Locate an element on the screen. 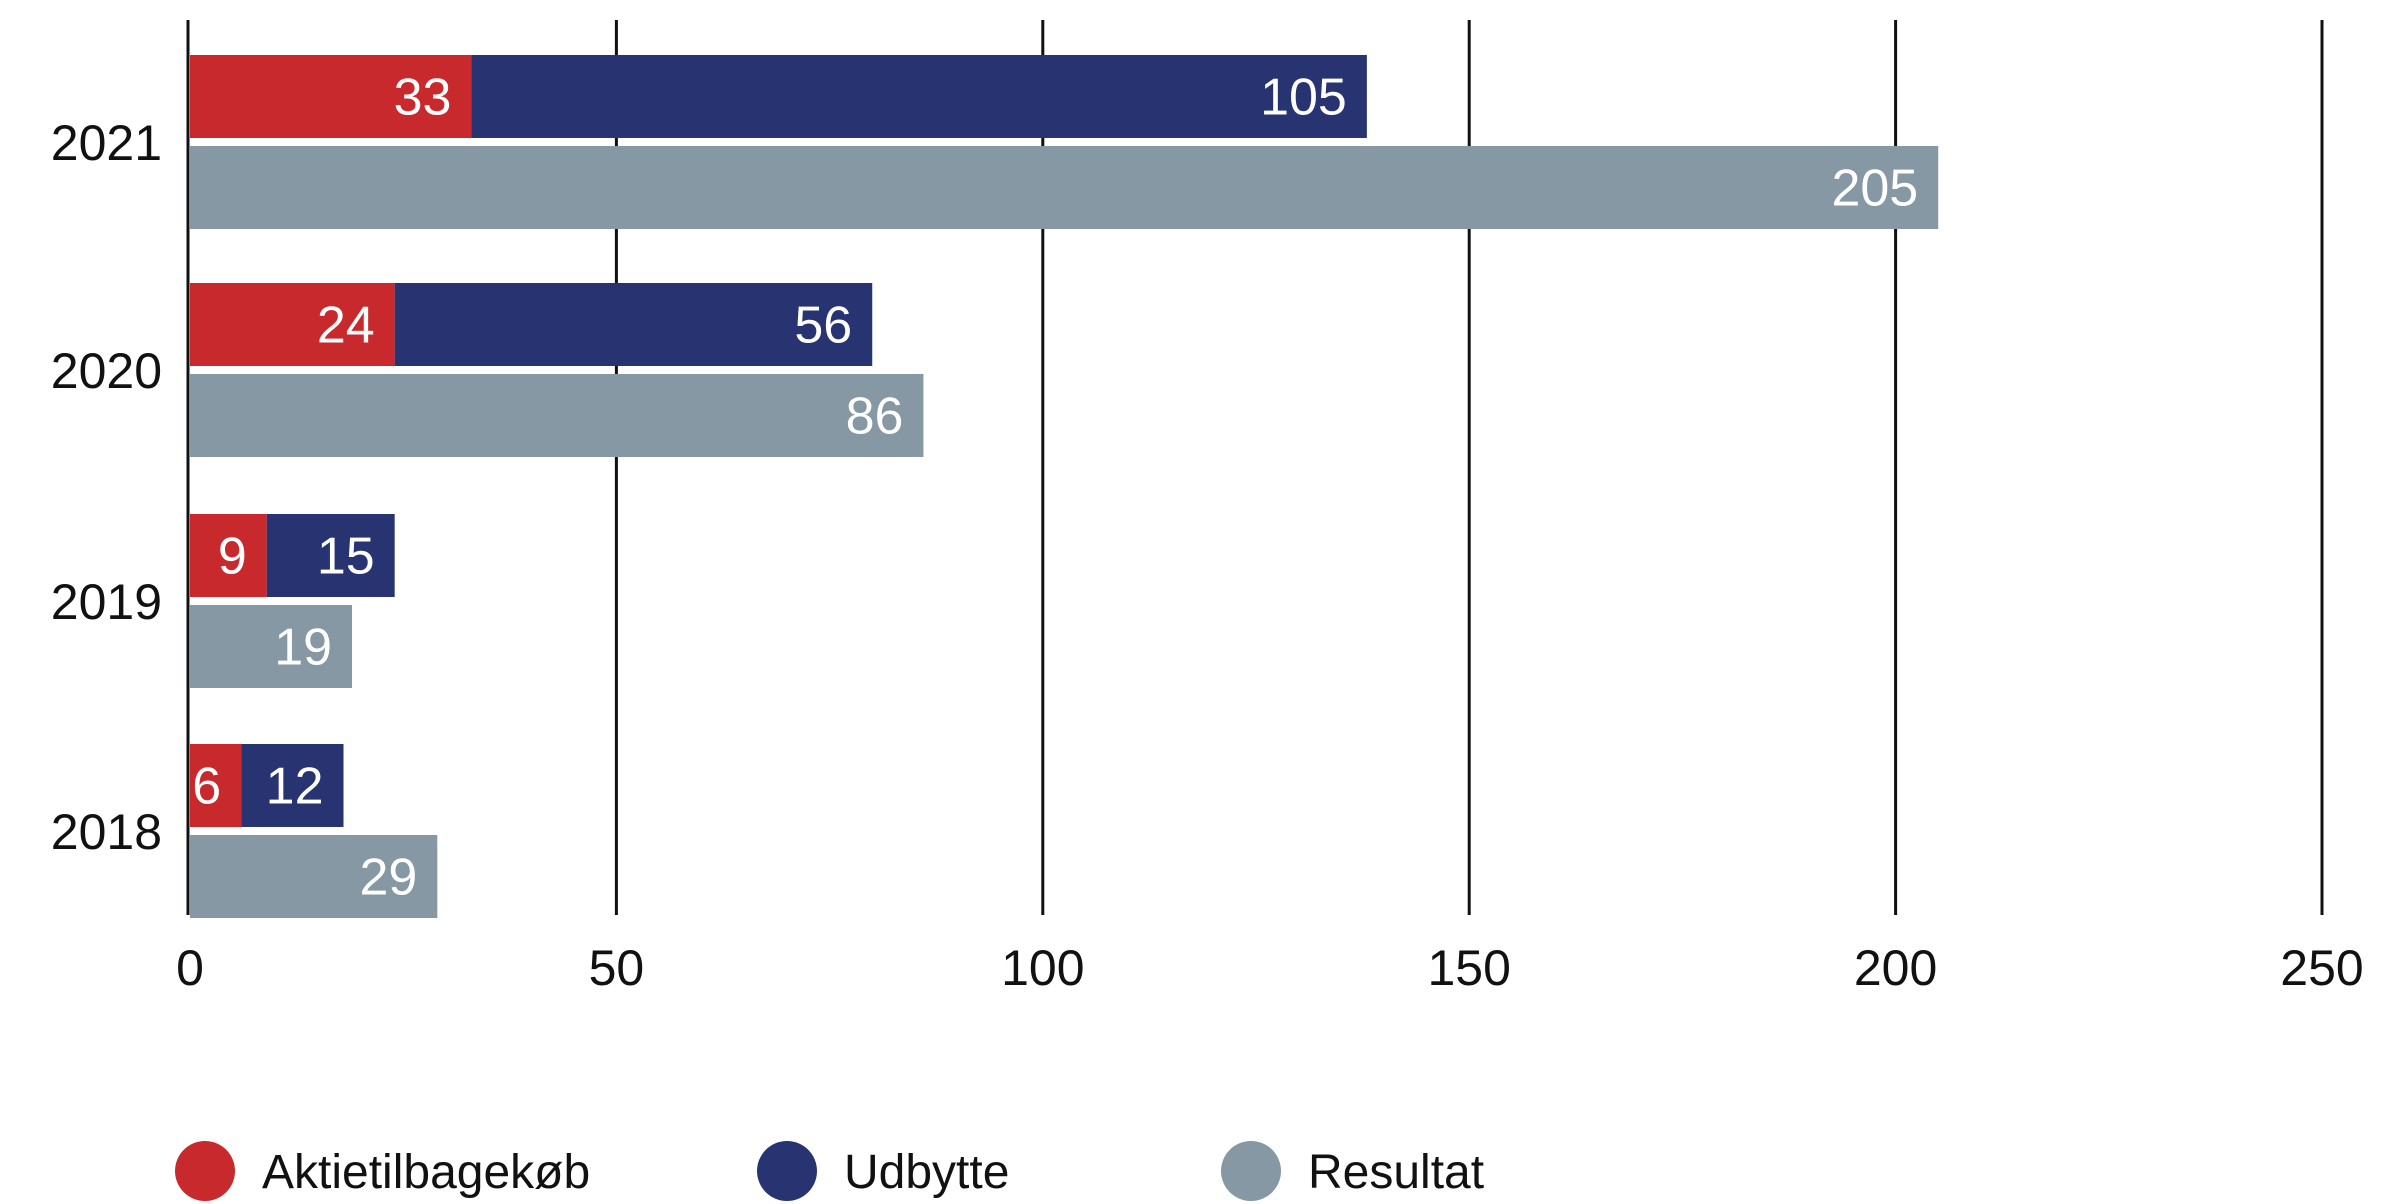 The image size is (2383, 1204). data-label-2019-Aktietilbagekøb: 9 is located at coordinates (232, 557).